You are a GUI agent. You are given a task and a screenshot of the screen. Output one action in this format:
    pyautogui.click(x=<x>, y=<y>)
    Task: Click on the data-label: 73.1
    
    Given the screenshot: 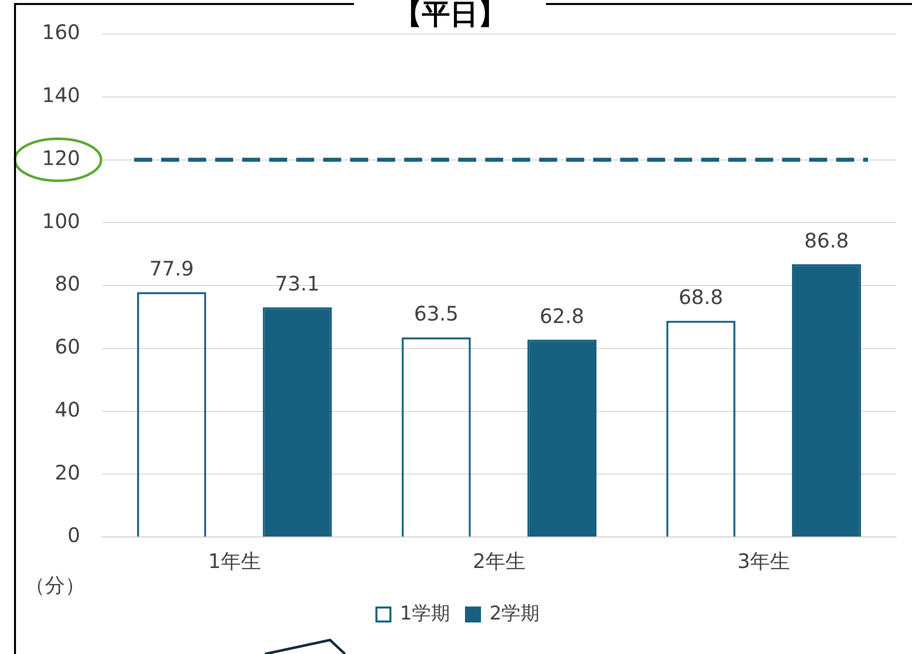 What is the action you would take?
    pyautogui.click(x=297, y=283)
    